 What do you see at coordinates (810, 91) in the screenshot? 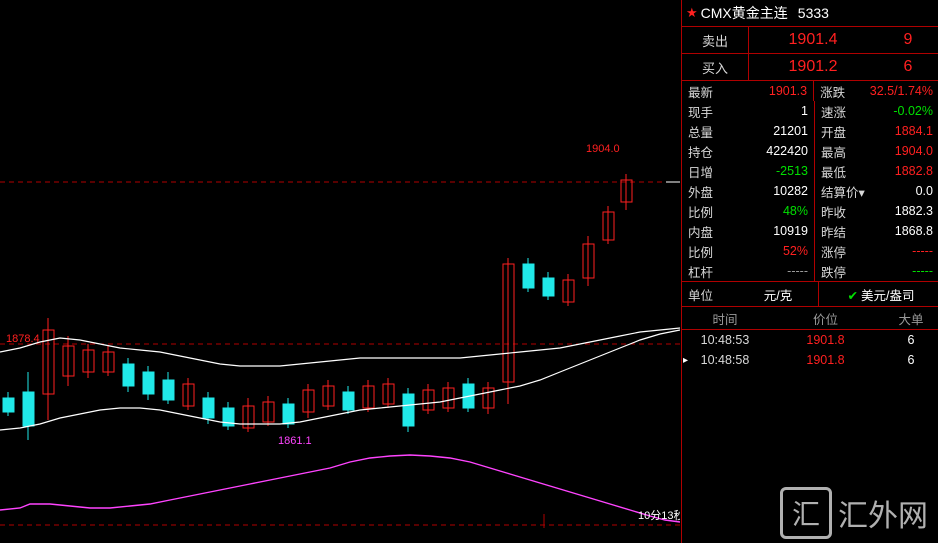
I see `stat-row: 最新 1901.3 涨跌 32.5/1.74%` at bounding box center [810, 91].